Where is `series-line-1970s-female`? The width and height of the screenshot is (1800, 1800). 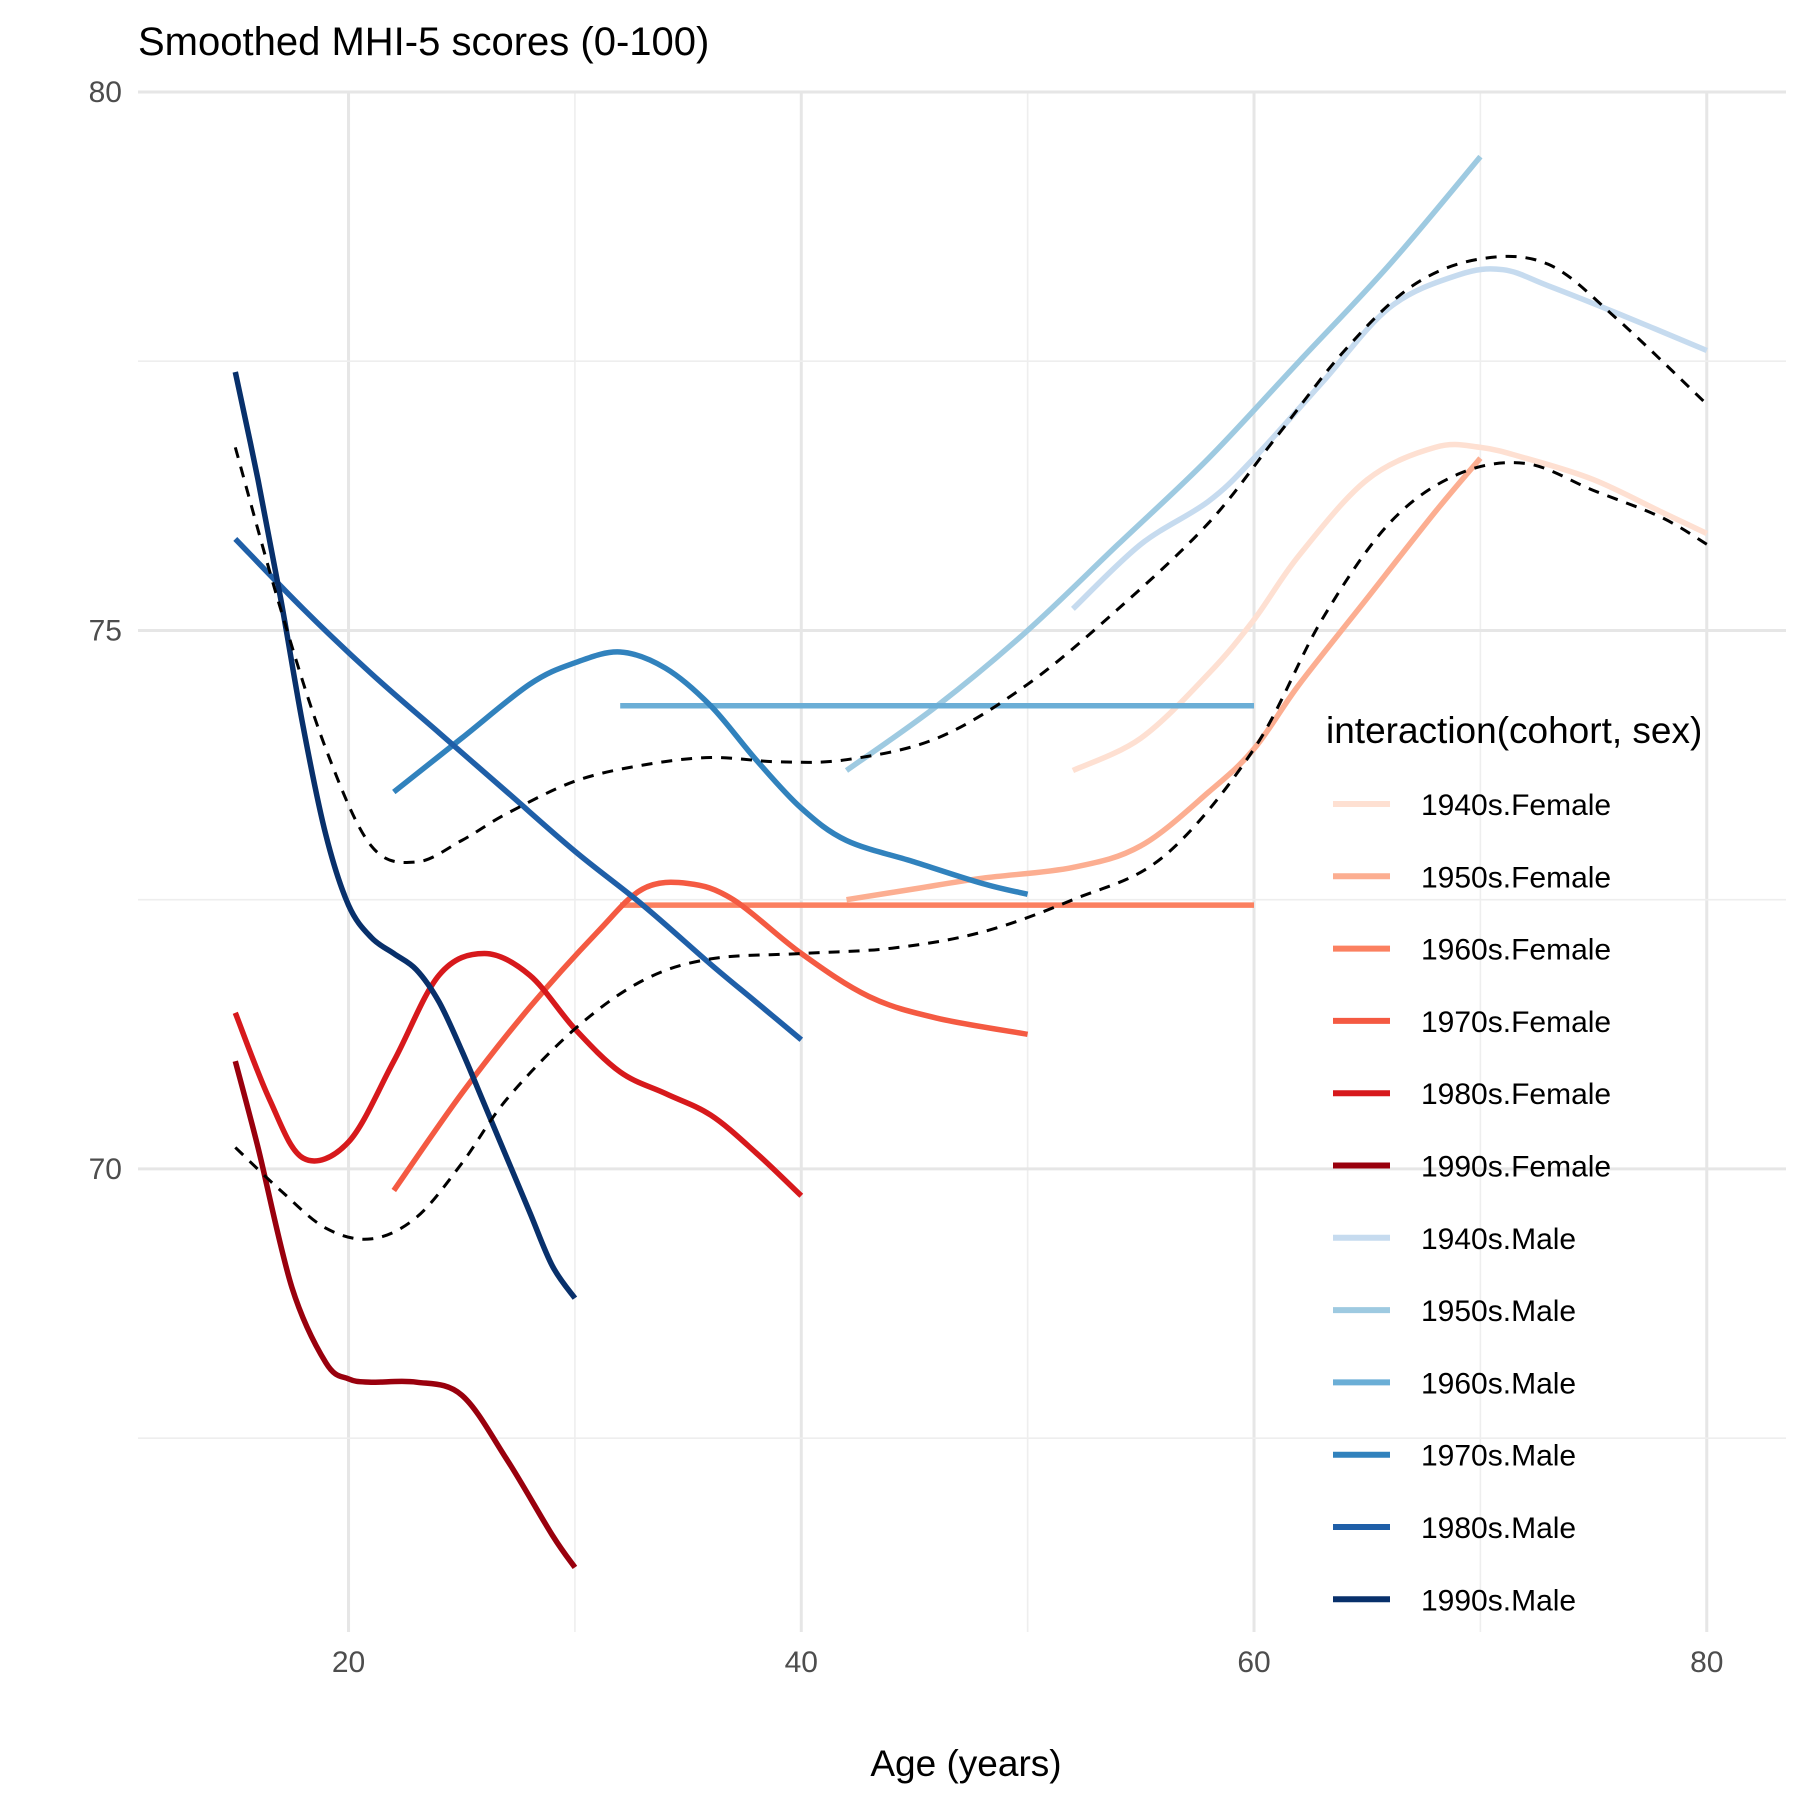
series-line-1970s-female is located at coordinates (710, 1036).